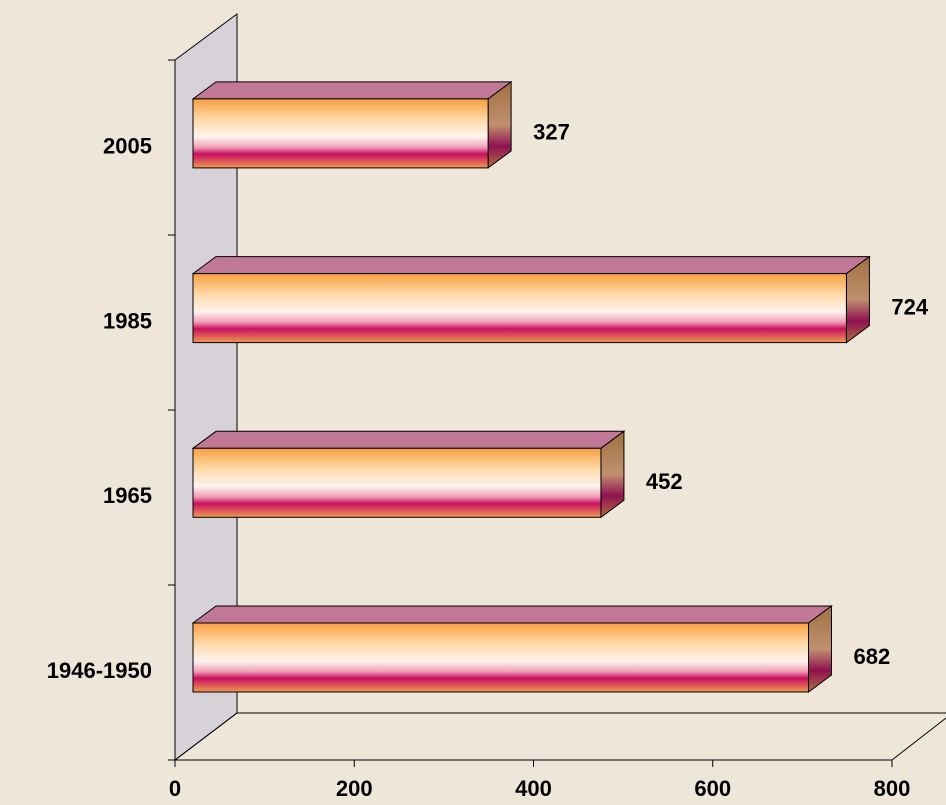 The image size is (946, 805). What do you see at coordinates (909, 306) in the screenshot?
I see `value-label: 724` at bounding box center [909, 306].